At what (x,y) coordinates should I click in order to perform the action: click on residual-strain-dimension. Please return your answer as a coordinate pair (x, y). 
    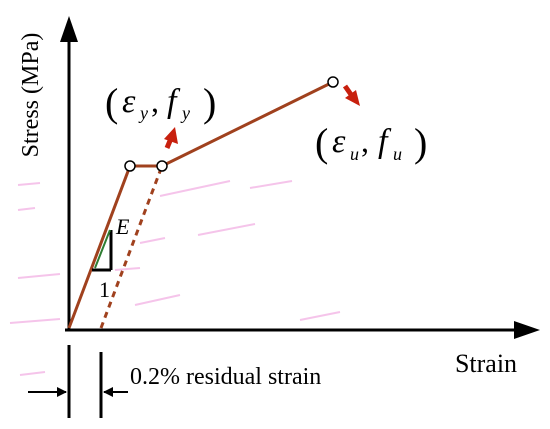
    Looking at the image, I should click on (78, 381).